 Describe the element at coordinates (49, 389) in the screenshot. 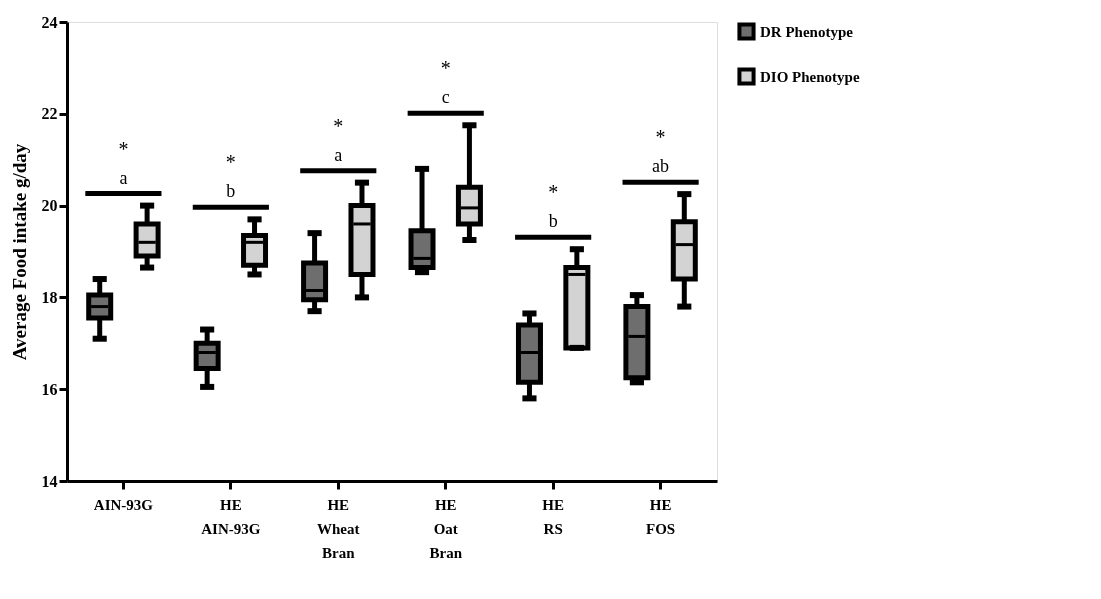

I see `y-tick-label: 16` at that location.